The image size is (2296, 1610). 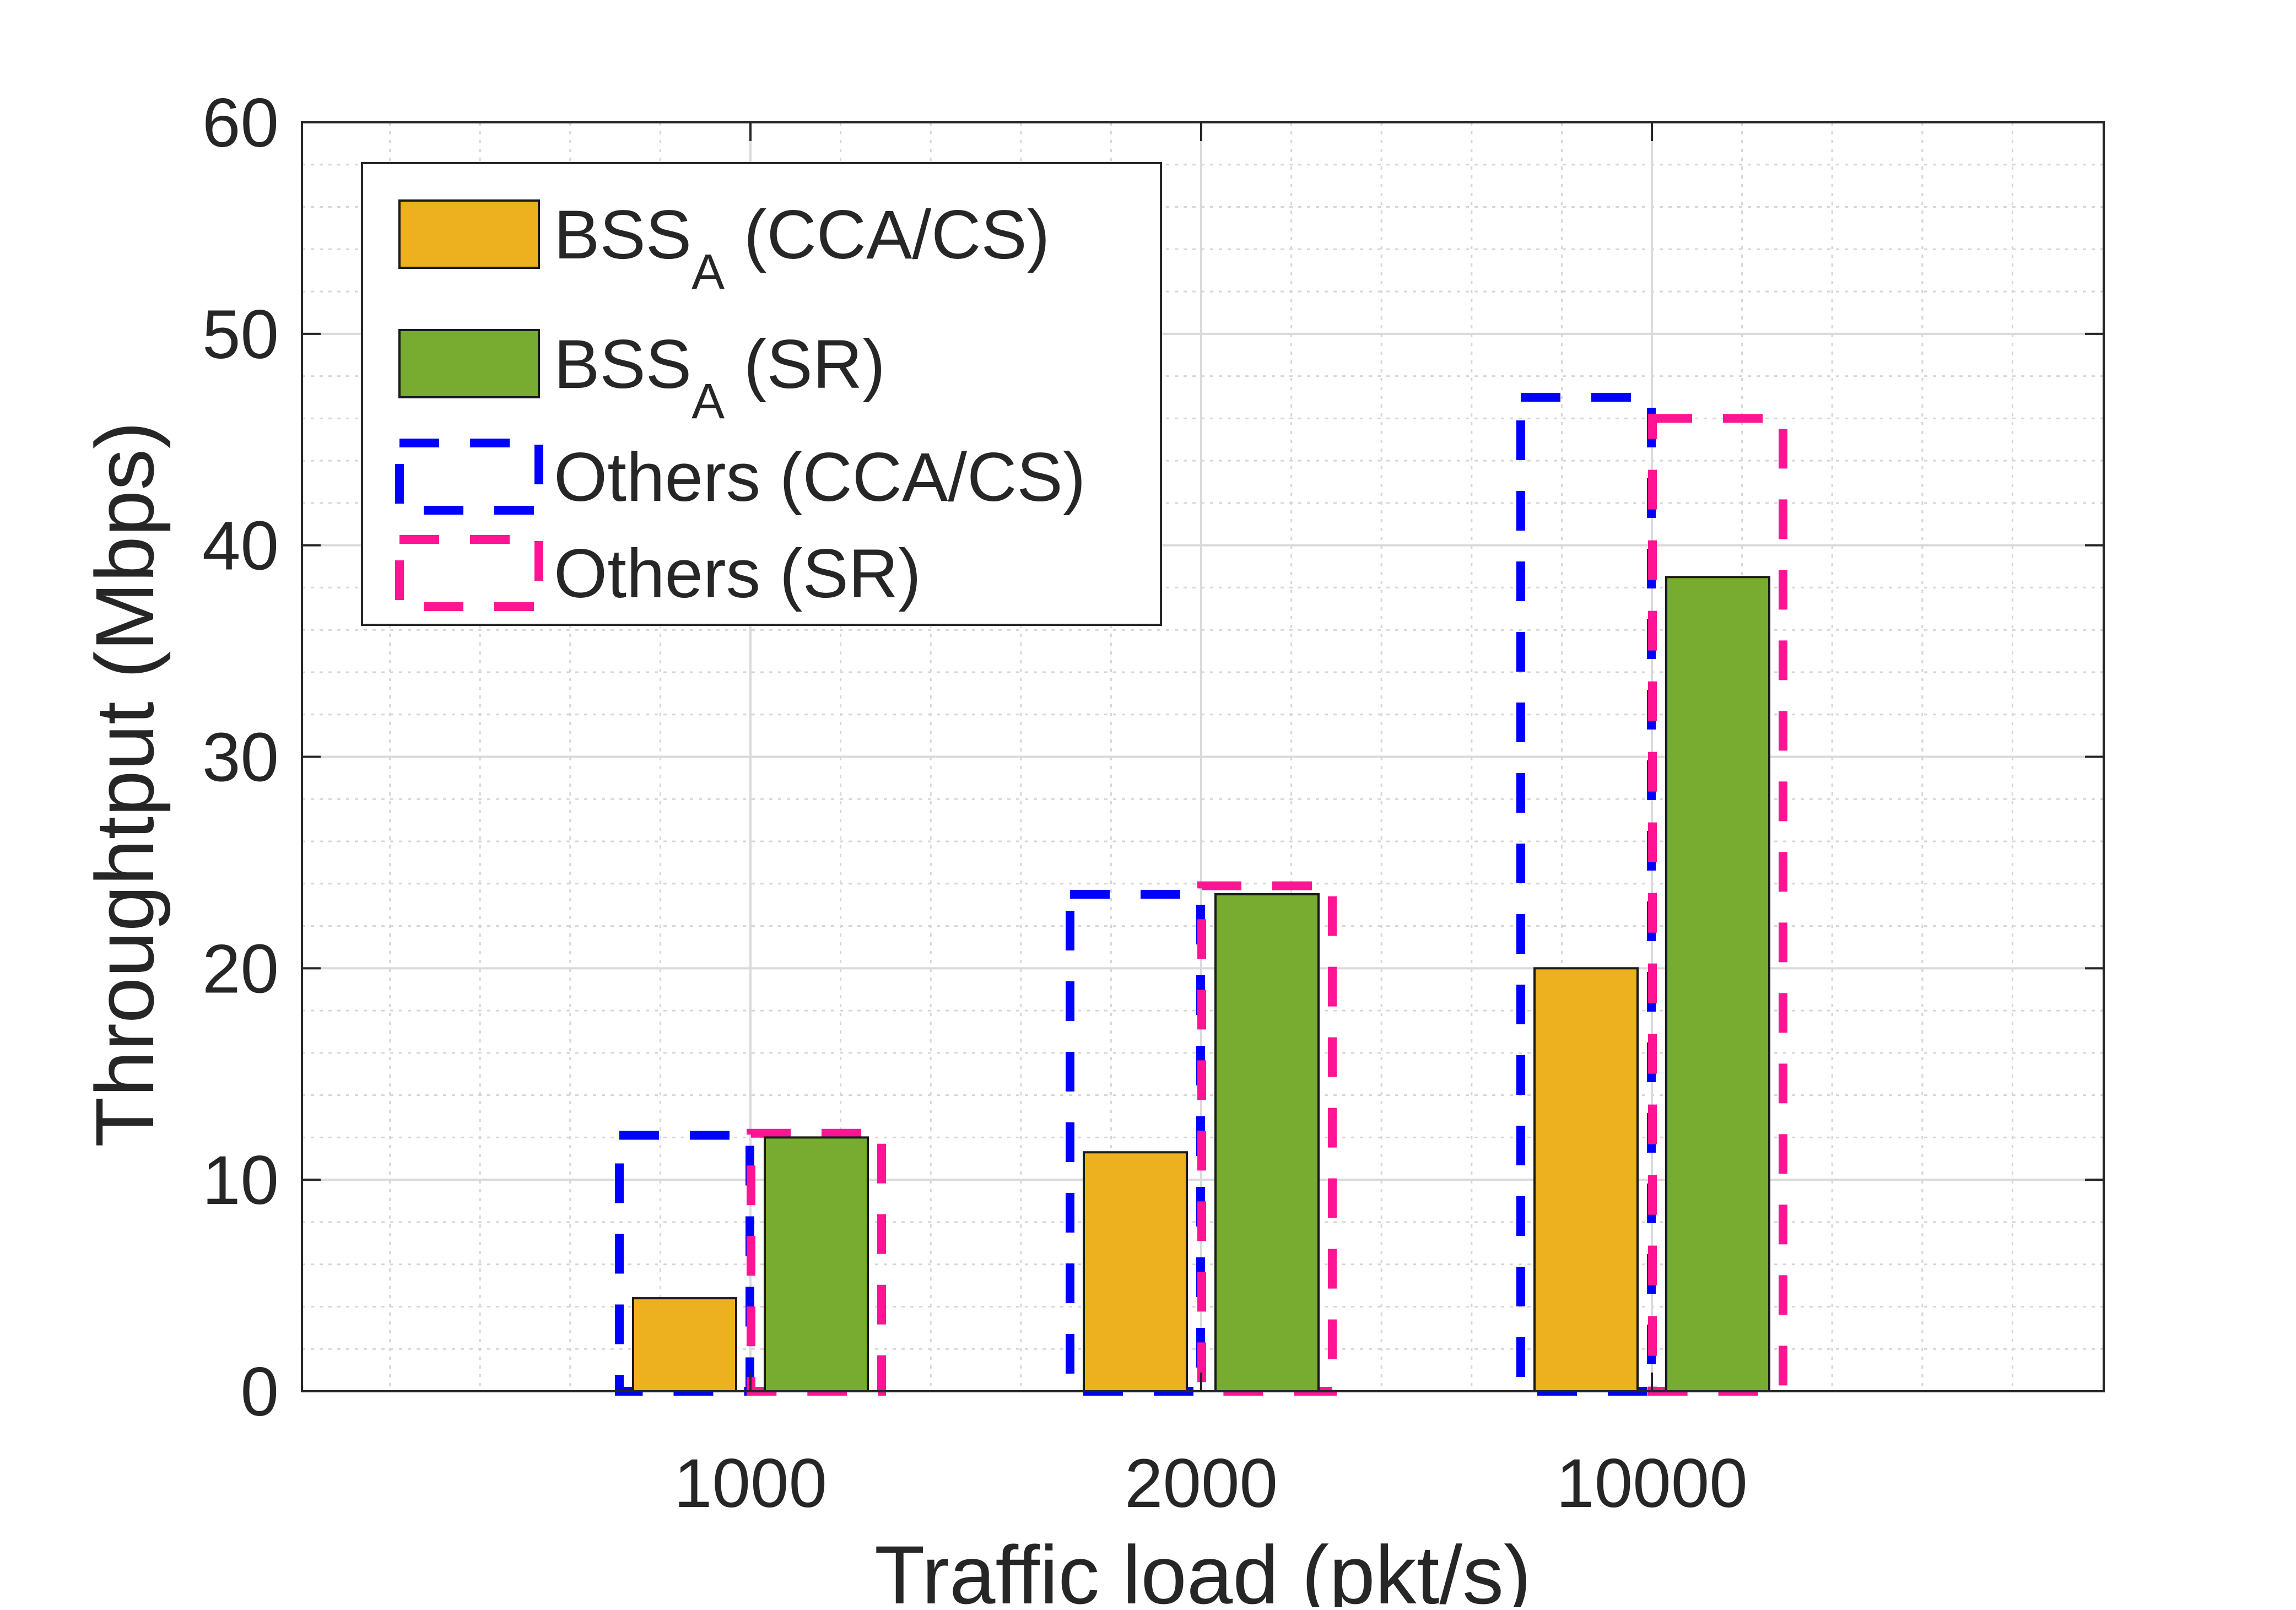 What do you see at coordinates (751, 1483) in the screenshot?
I see `x-tick-label: 1000` at bounding box center [751, 1483].